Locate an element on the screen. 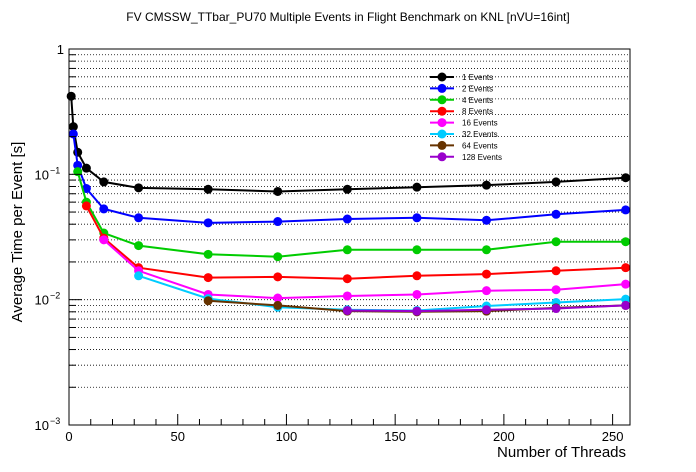 The width and height of the screenshot is (696, 472). legend-label: 16 Events is located at coordinates (480, 123).